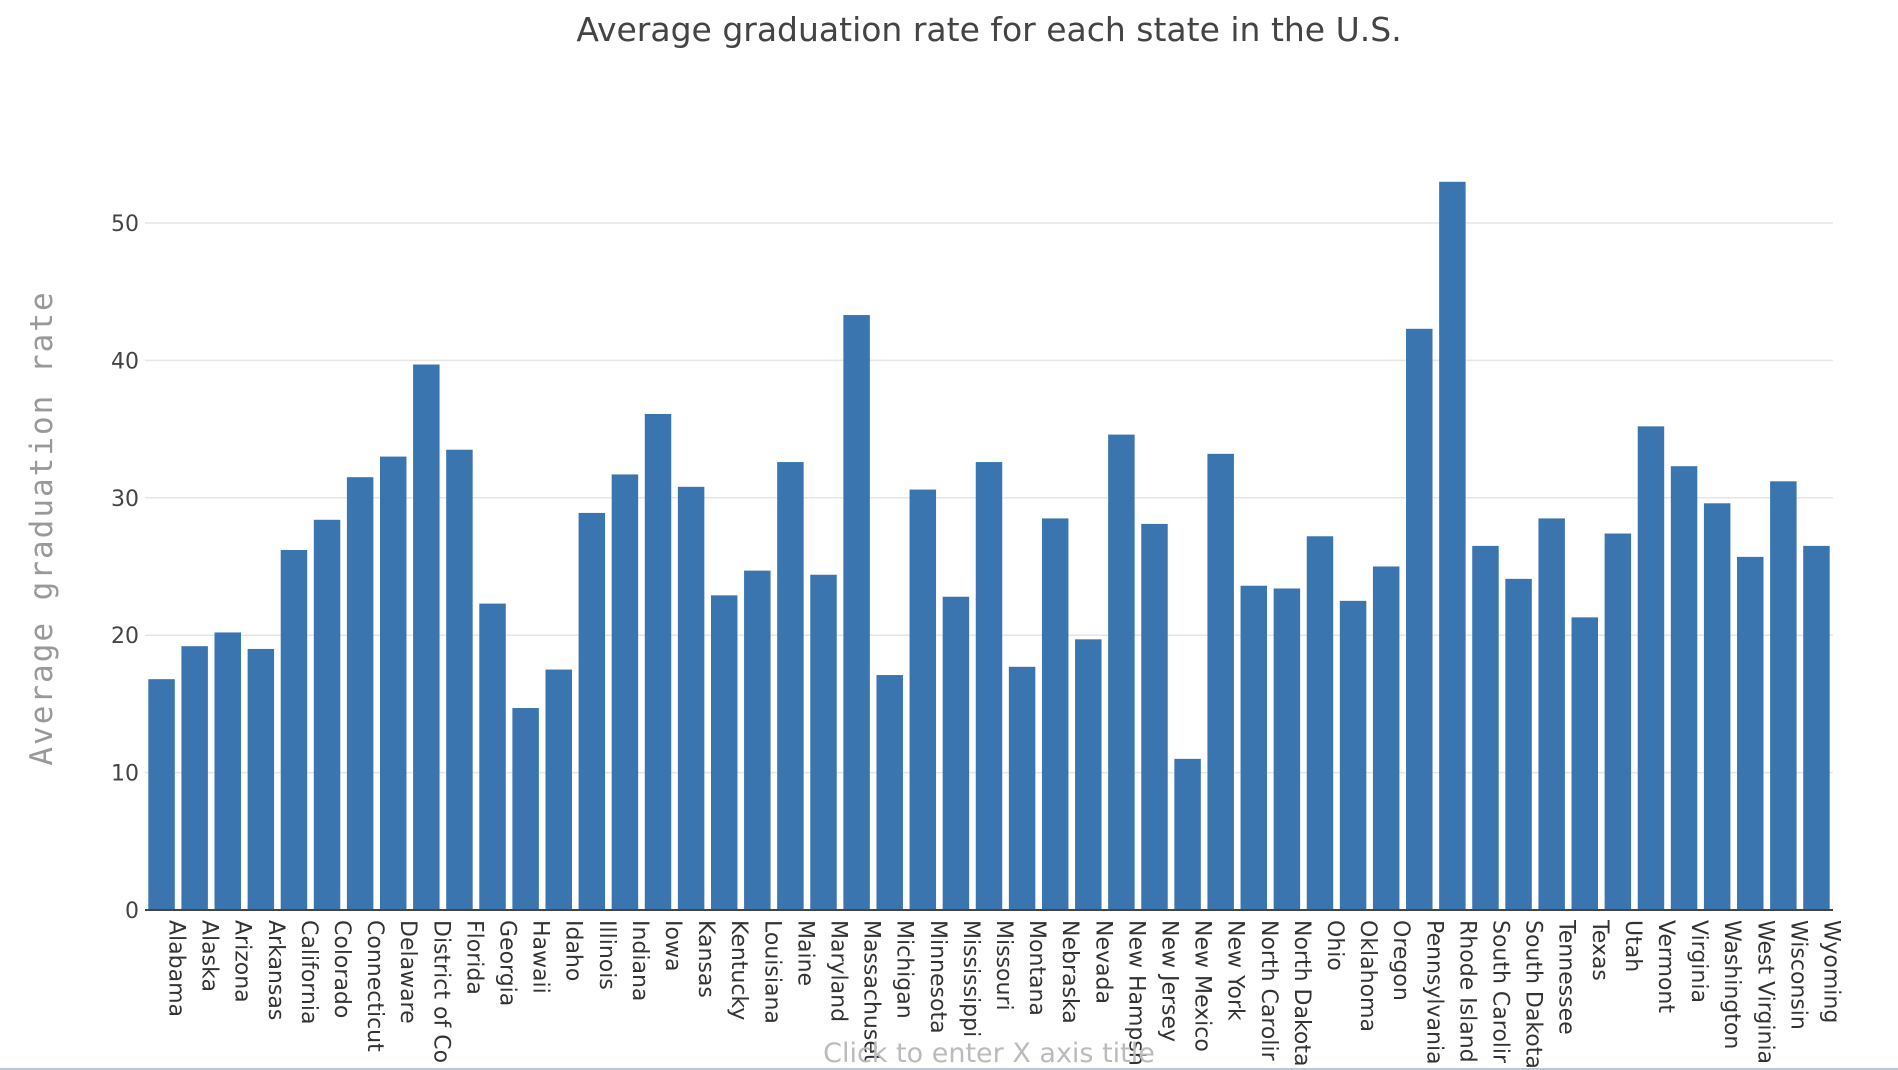 The image size is (1898, 1070). What do you see at coordinates (1135, 993) in the screenshot?
I see `x-tick-label: New Hampsh` at bounding box center [1135, 993].